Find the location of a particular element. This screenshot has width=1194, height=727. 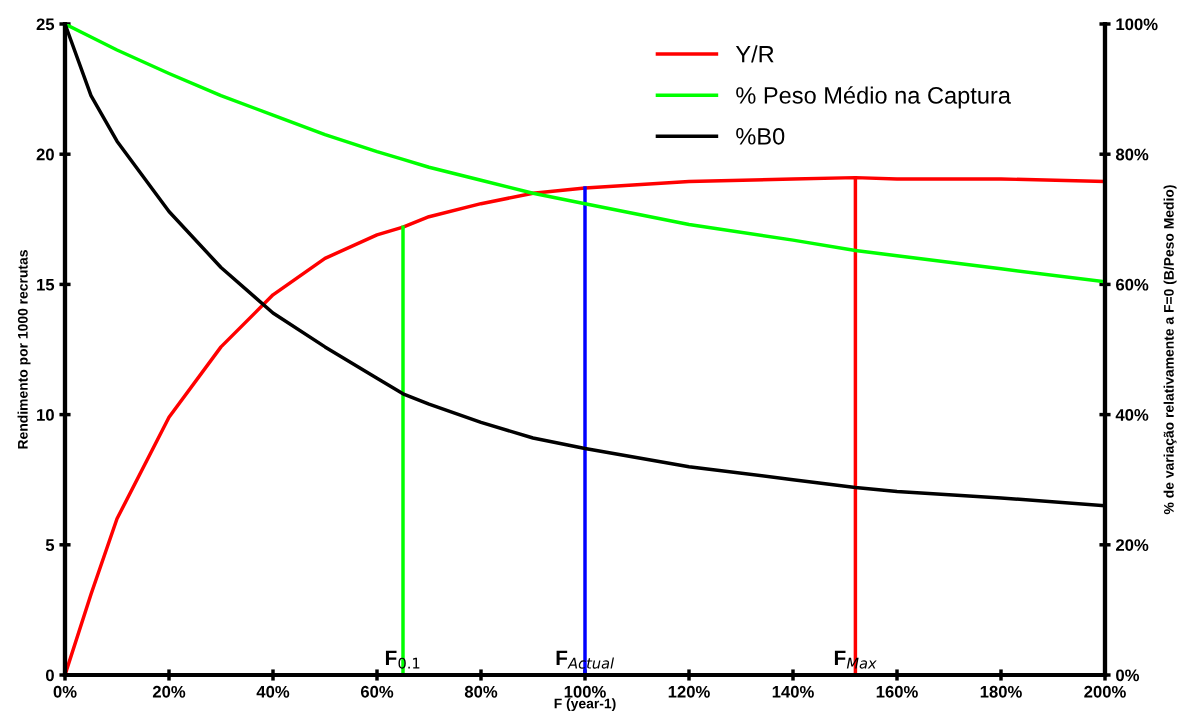

y2-tick-label: 60% is located at coordinates (1132, 284).